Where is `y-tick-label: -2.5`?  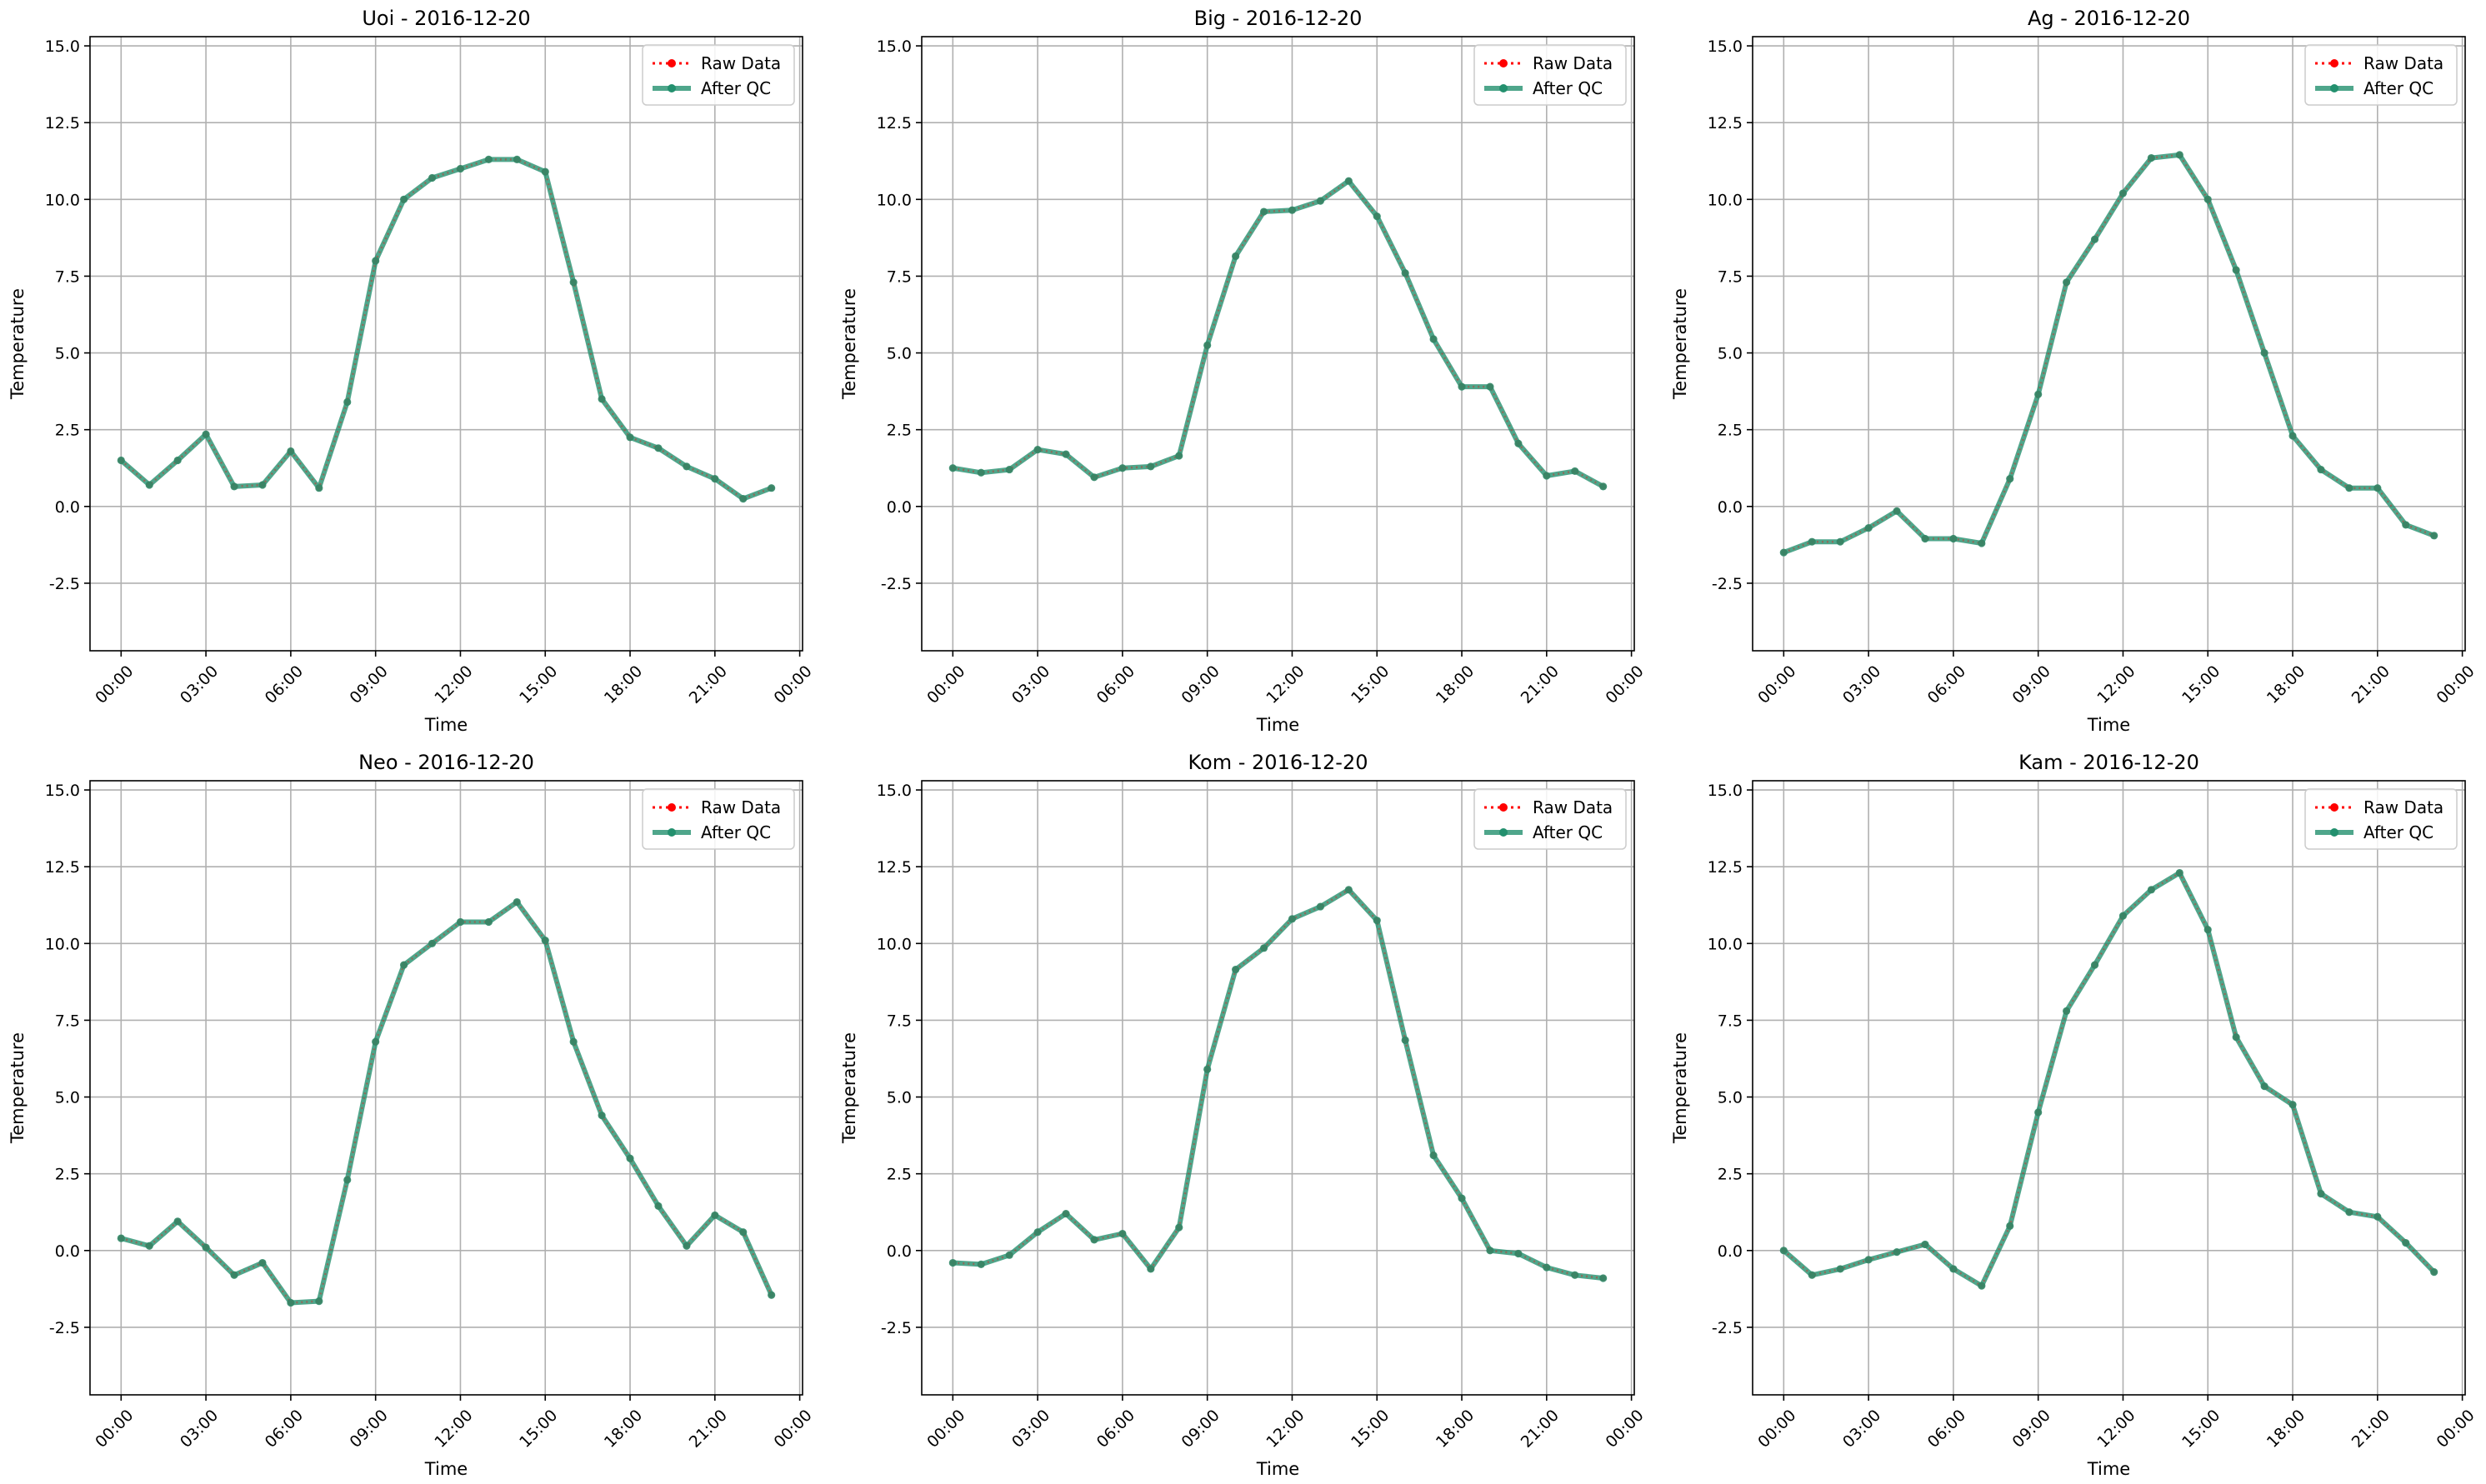 y-tick-label: -2.5 is located at coordinates (1727, 584).